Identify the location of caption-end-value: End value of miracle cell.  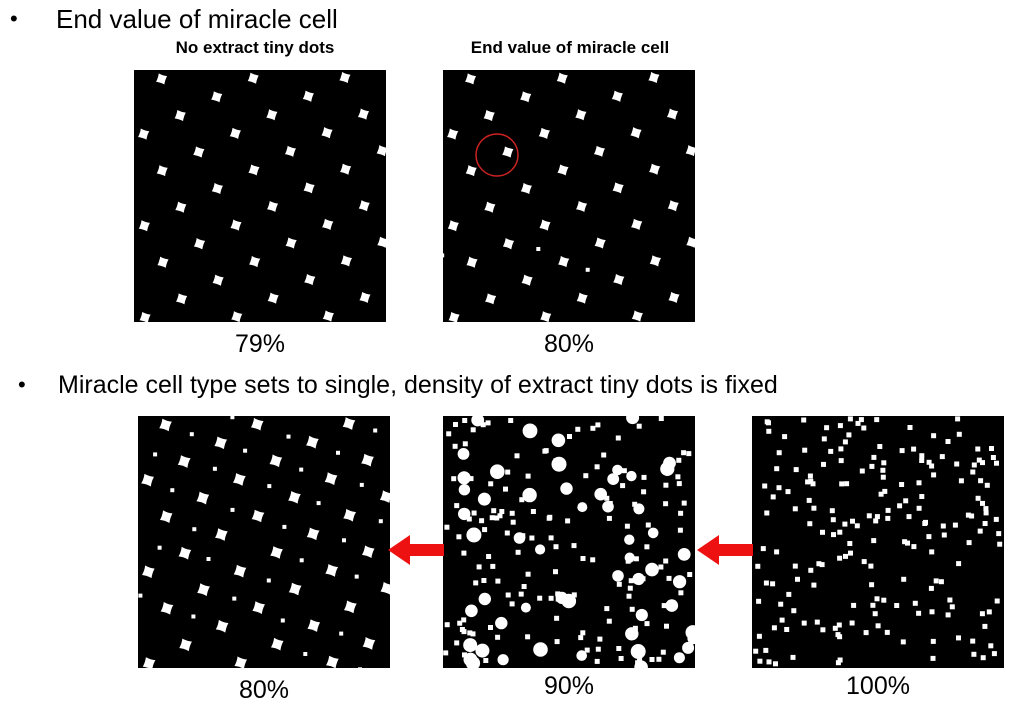
(570, 47).